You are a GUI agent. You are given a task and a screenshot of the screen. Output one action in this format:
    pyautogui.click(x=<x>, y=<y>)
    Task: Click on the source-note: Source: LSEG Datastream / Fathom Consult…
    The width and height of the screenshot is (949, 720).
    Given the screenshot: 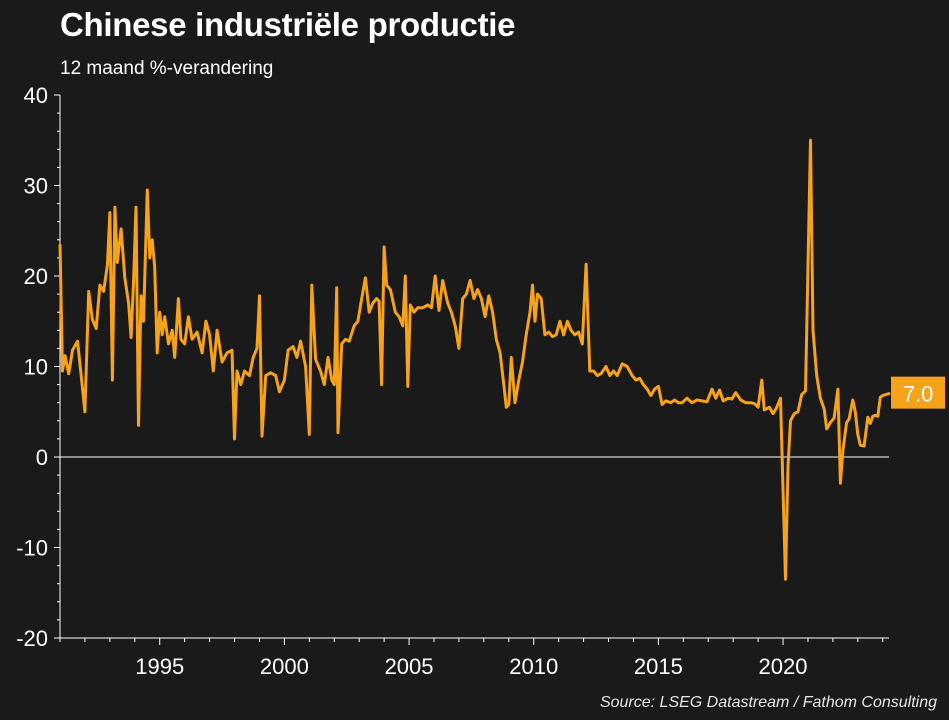 What is the action you would take?
    pyautogui.click(x=768, y=702)
    